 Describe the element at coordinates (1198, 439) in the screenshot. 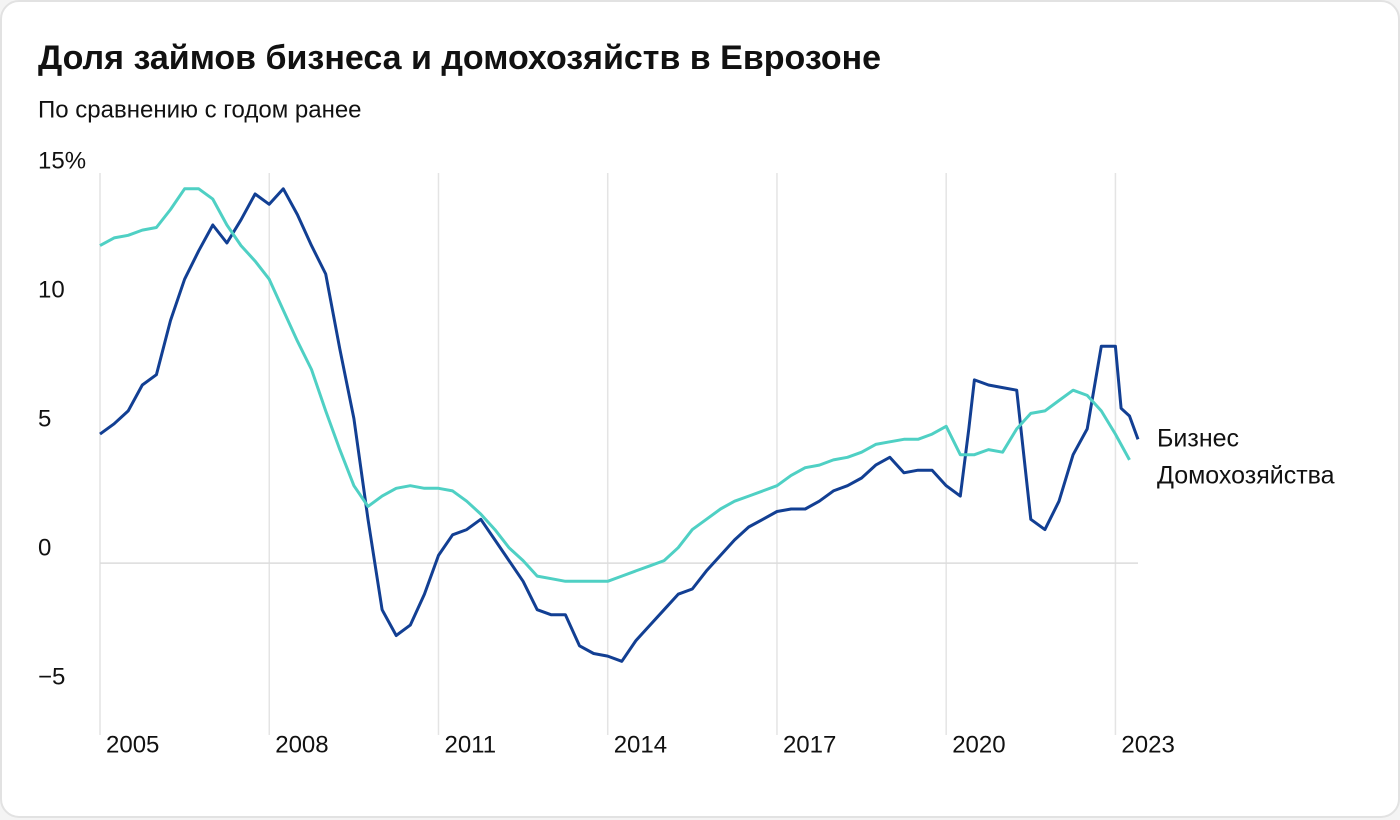

I see `legend-label: Бизнес` at that location.